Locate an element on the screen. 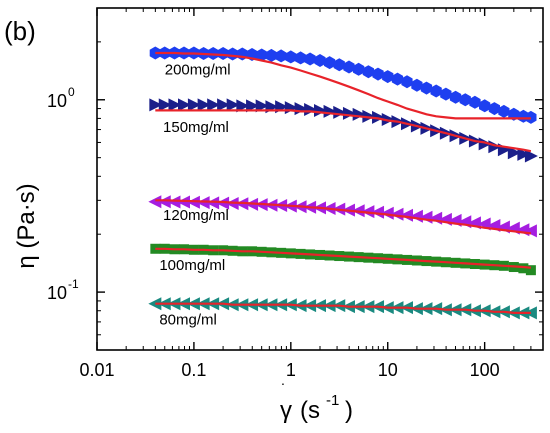 This screenshot has width=550, height=433. series-label: 200mg/ml is located at coordinates (198, 70).